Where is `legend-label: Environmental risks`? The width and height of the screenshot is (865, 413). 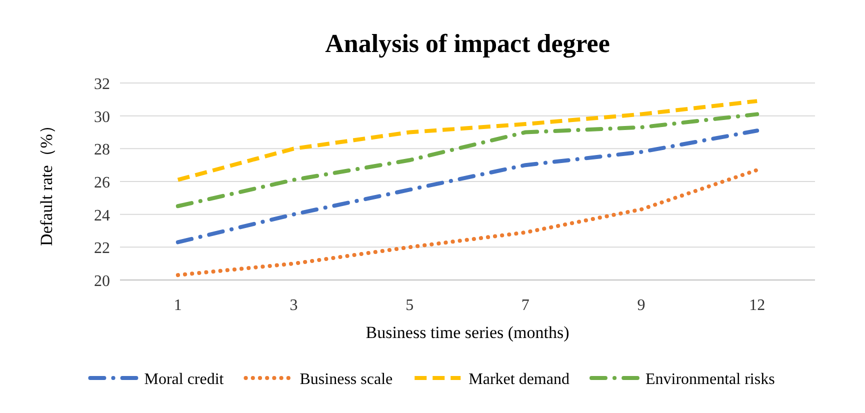
legend-label: Environmental risks is located at coordinates (710, 379).